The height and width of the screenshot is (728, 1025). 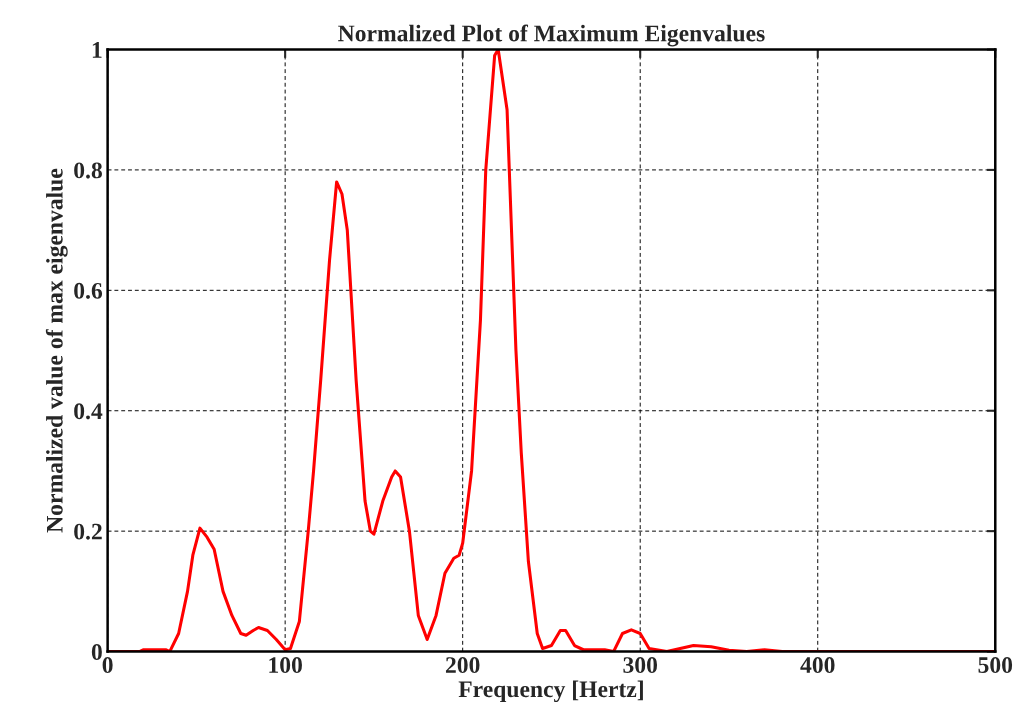 What do you see at coordinates (97, 50) in the screenshot?
I see `y-tick-label: 1` at bounding box center [97, 50].